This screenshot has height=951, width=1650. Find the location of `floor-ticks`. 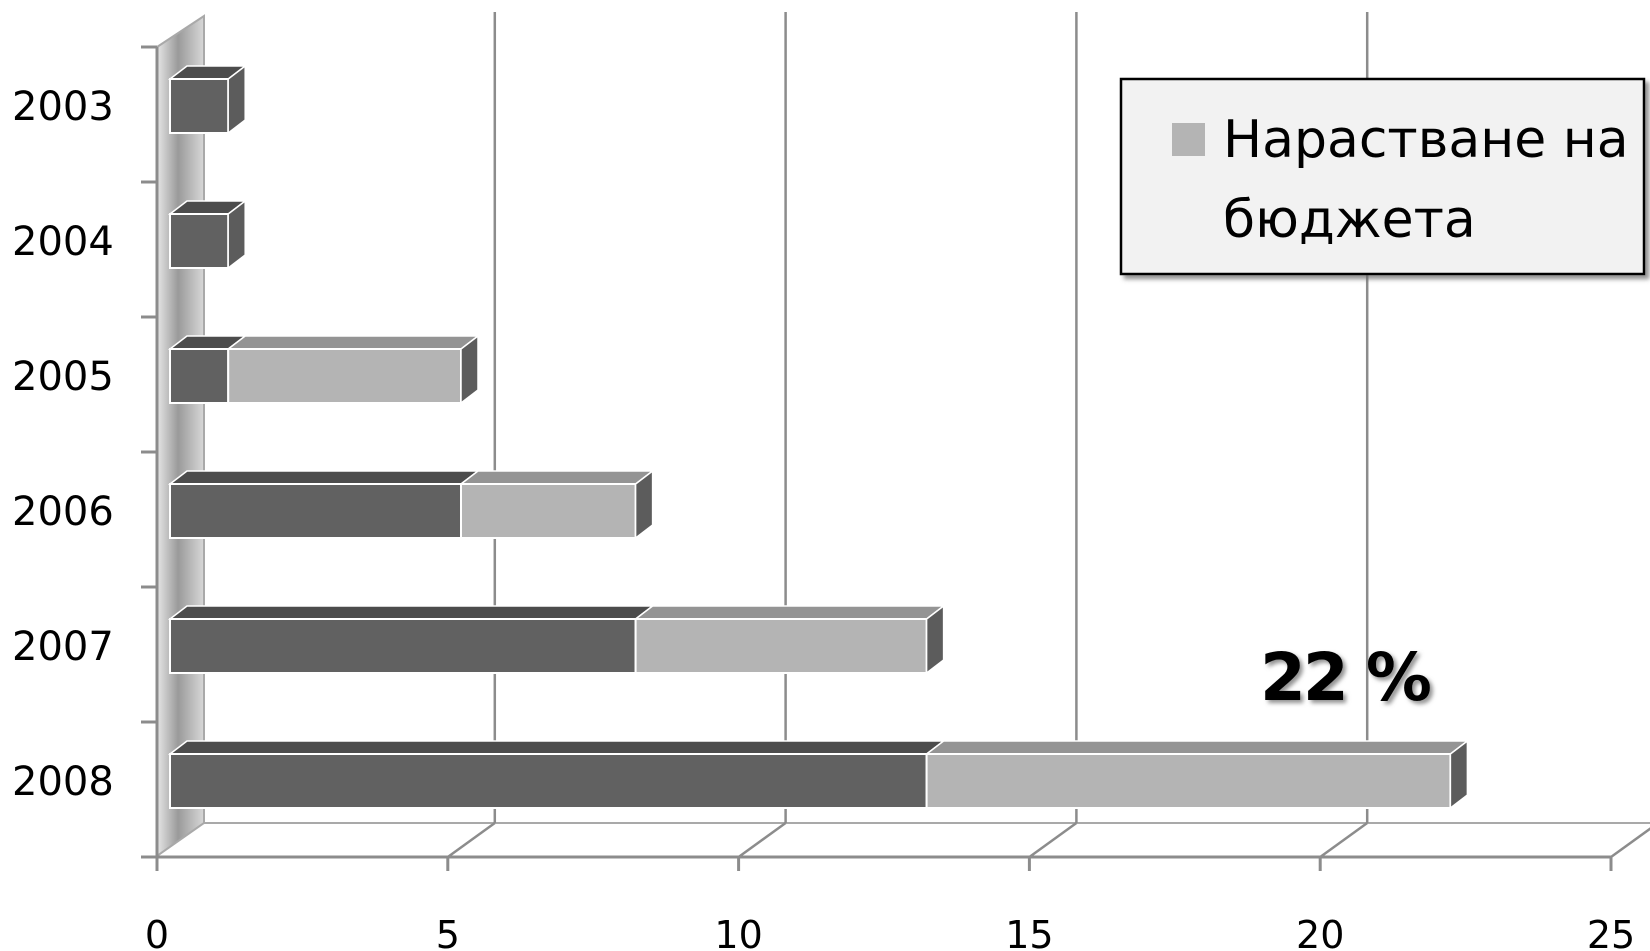

floor-ticks is located at coordinates (1048, 840).